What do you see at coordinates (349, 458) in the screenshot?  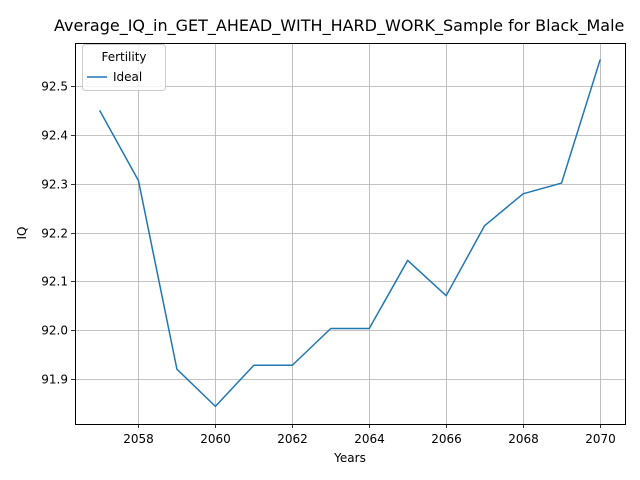 I see `x-axis-label: Years` at bounding box center [349, 458].